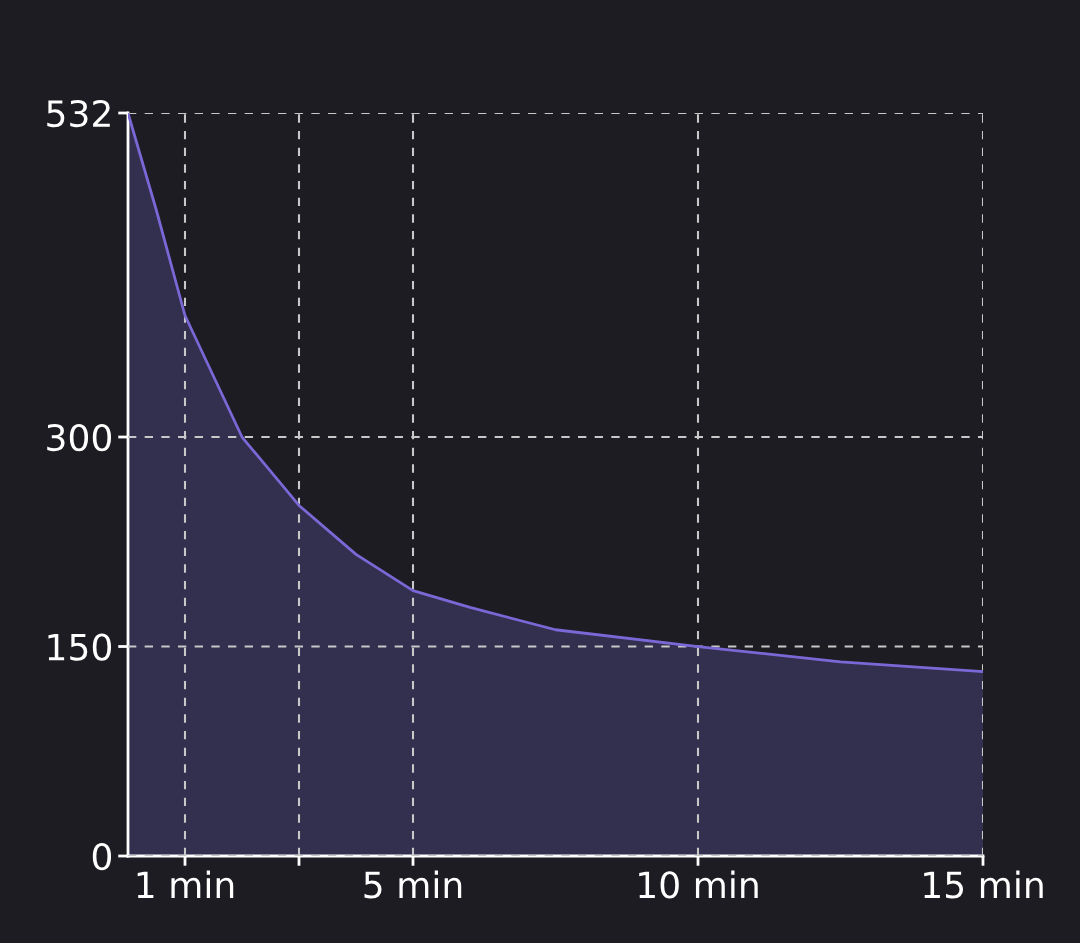 The height and width of the screenshot is (943, 1080). Describe the element at coordinates (413, 884) in the screenshot. I see `x-tick-label: 5 min` at that location.